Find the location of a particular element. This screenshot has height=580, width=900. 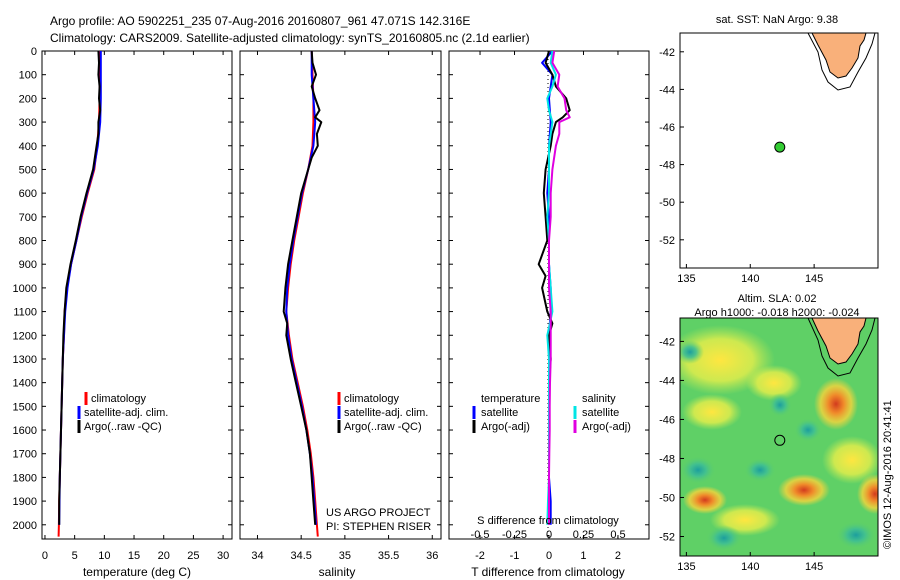

sla-map-title-1: Altim. SLA: 0.02 is located at coordinates (777, 299).